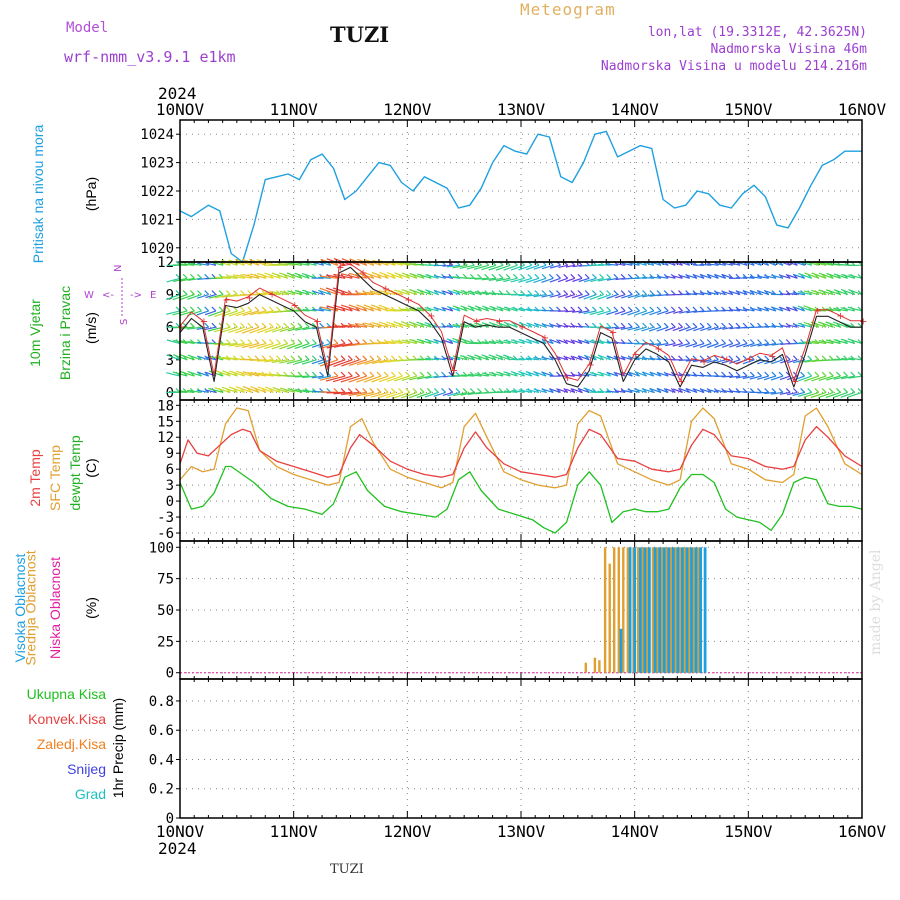 The width and height of the screenshot is (900, 900). I want to click on pressure-unit: (hPa), so click(91, 194).